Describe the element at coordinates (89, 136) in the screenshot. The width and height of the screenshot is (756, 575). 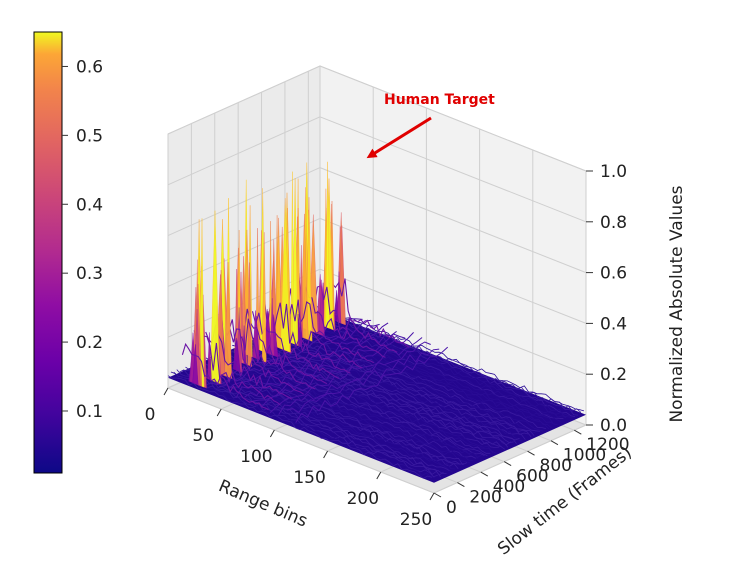
I see `colorbar-tick-label: 0.5` at that location.